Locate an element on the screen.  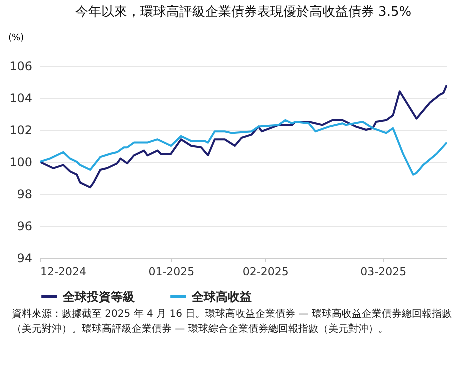
y-axis-title: (%) is located at coordinates (16, 39).